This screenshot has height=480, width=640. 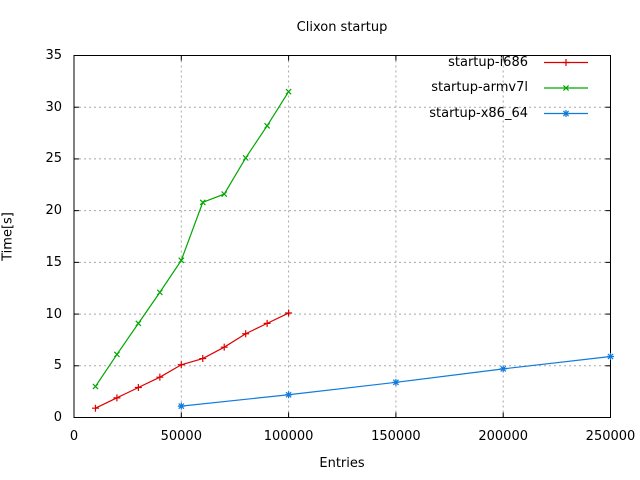 I want to click on y-tick-label: 30, so click(x=53, y=107).